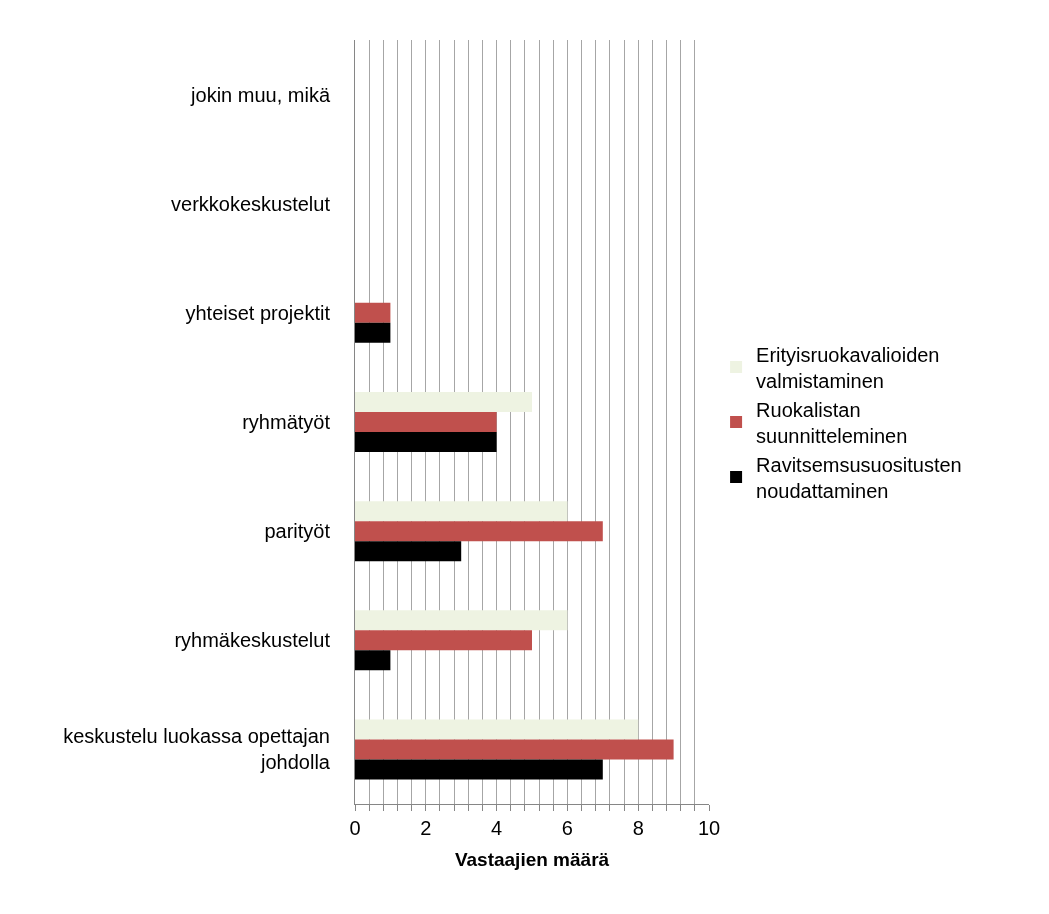 This screenshot has width=1049, height=914. What do you see at coordinates (832, 422) in the screenshot?
I see `legend-label: Ruokalistan suunnitteleminen` at bounding box center [832, 422].